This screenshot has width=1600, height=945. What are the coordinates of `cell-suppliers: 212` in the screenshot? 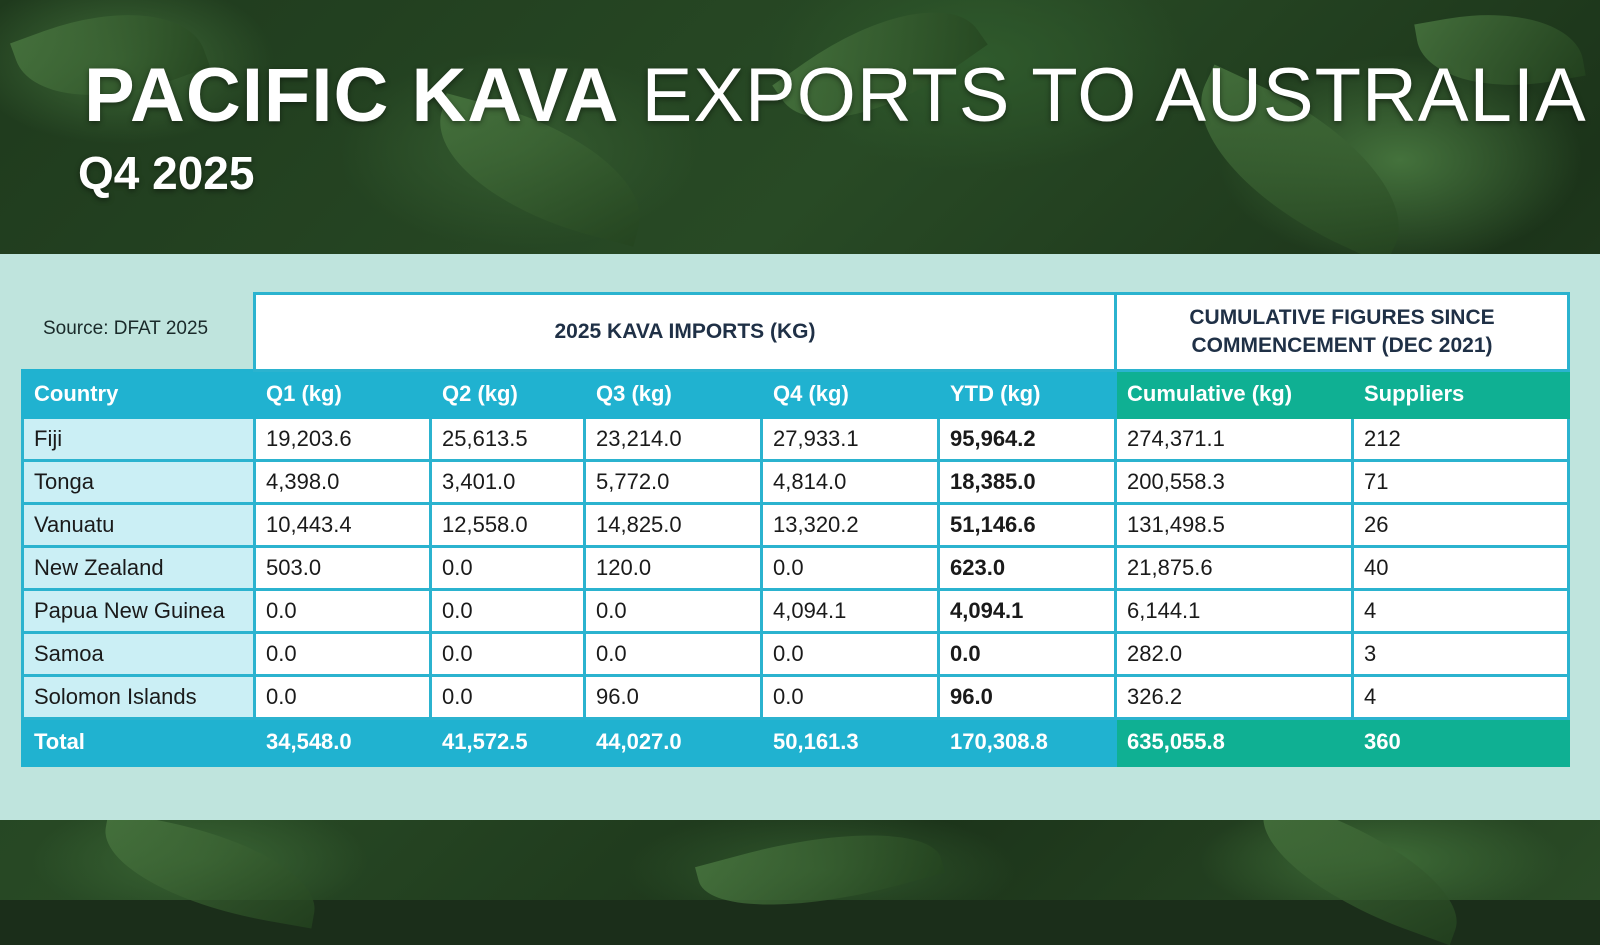 It's located at (1460, 439).